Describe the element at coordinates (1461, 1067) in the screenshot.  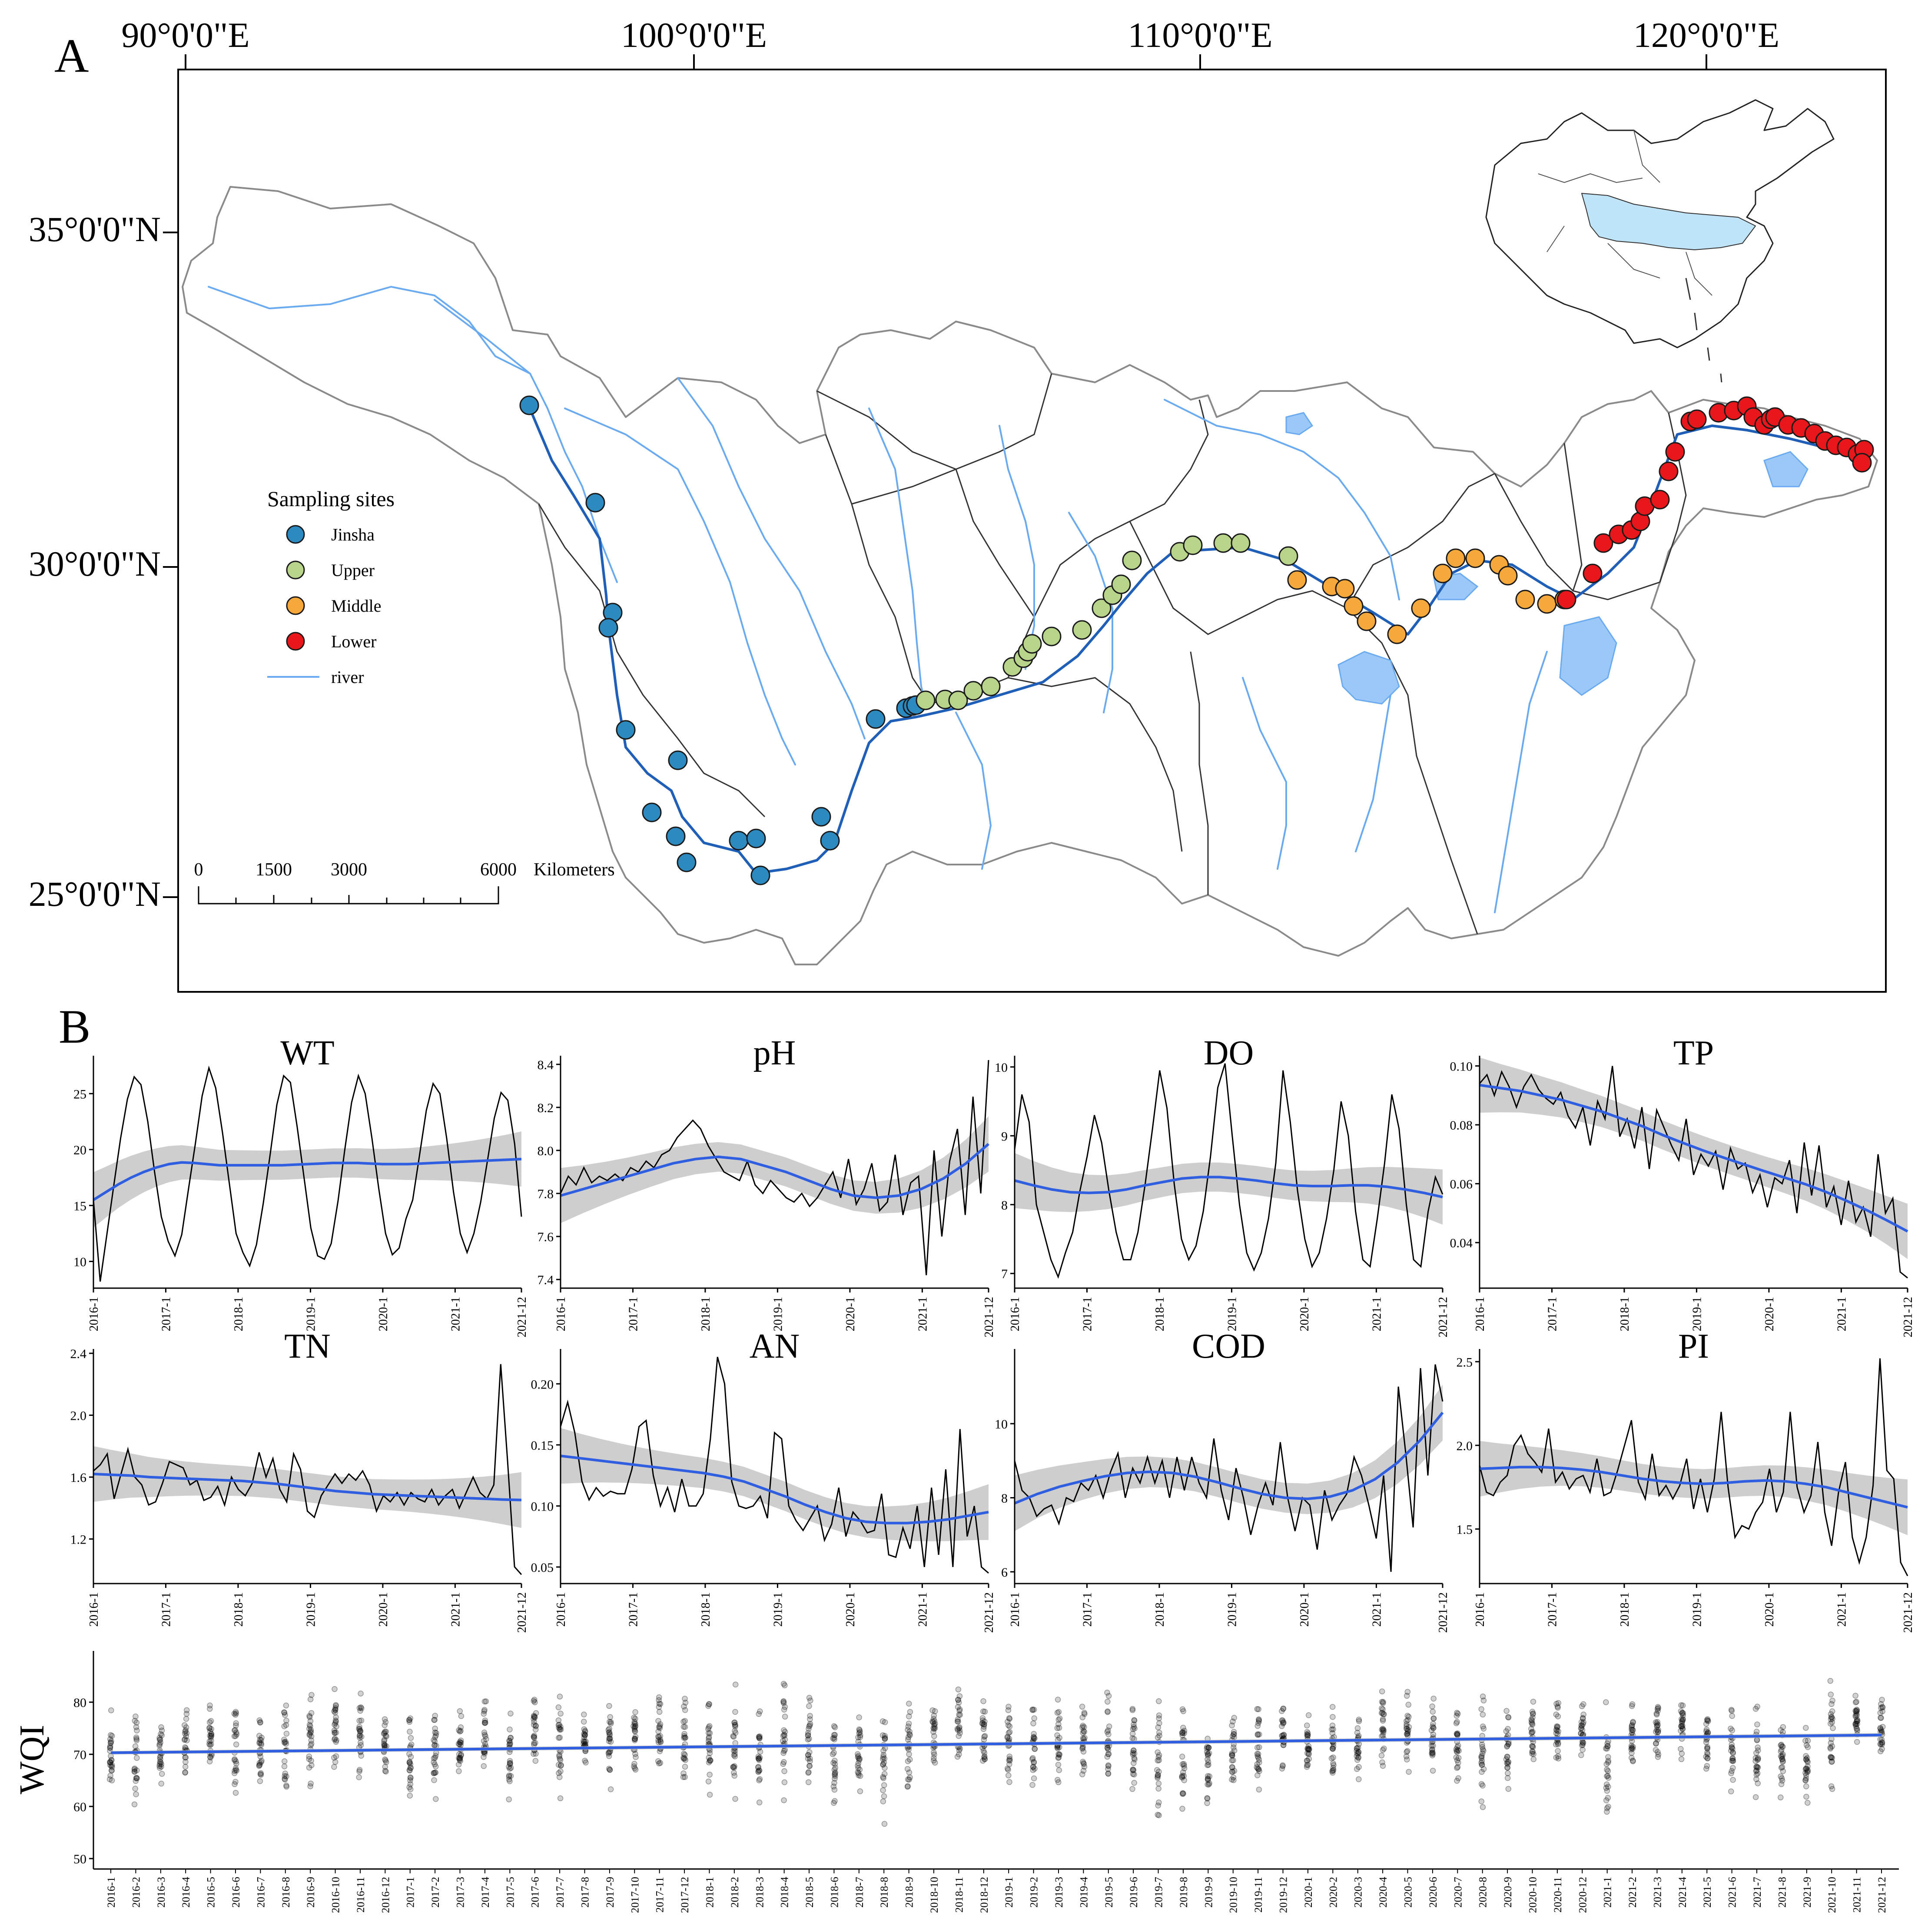
I see `y-tick-label: 0.10` at that location.